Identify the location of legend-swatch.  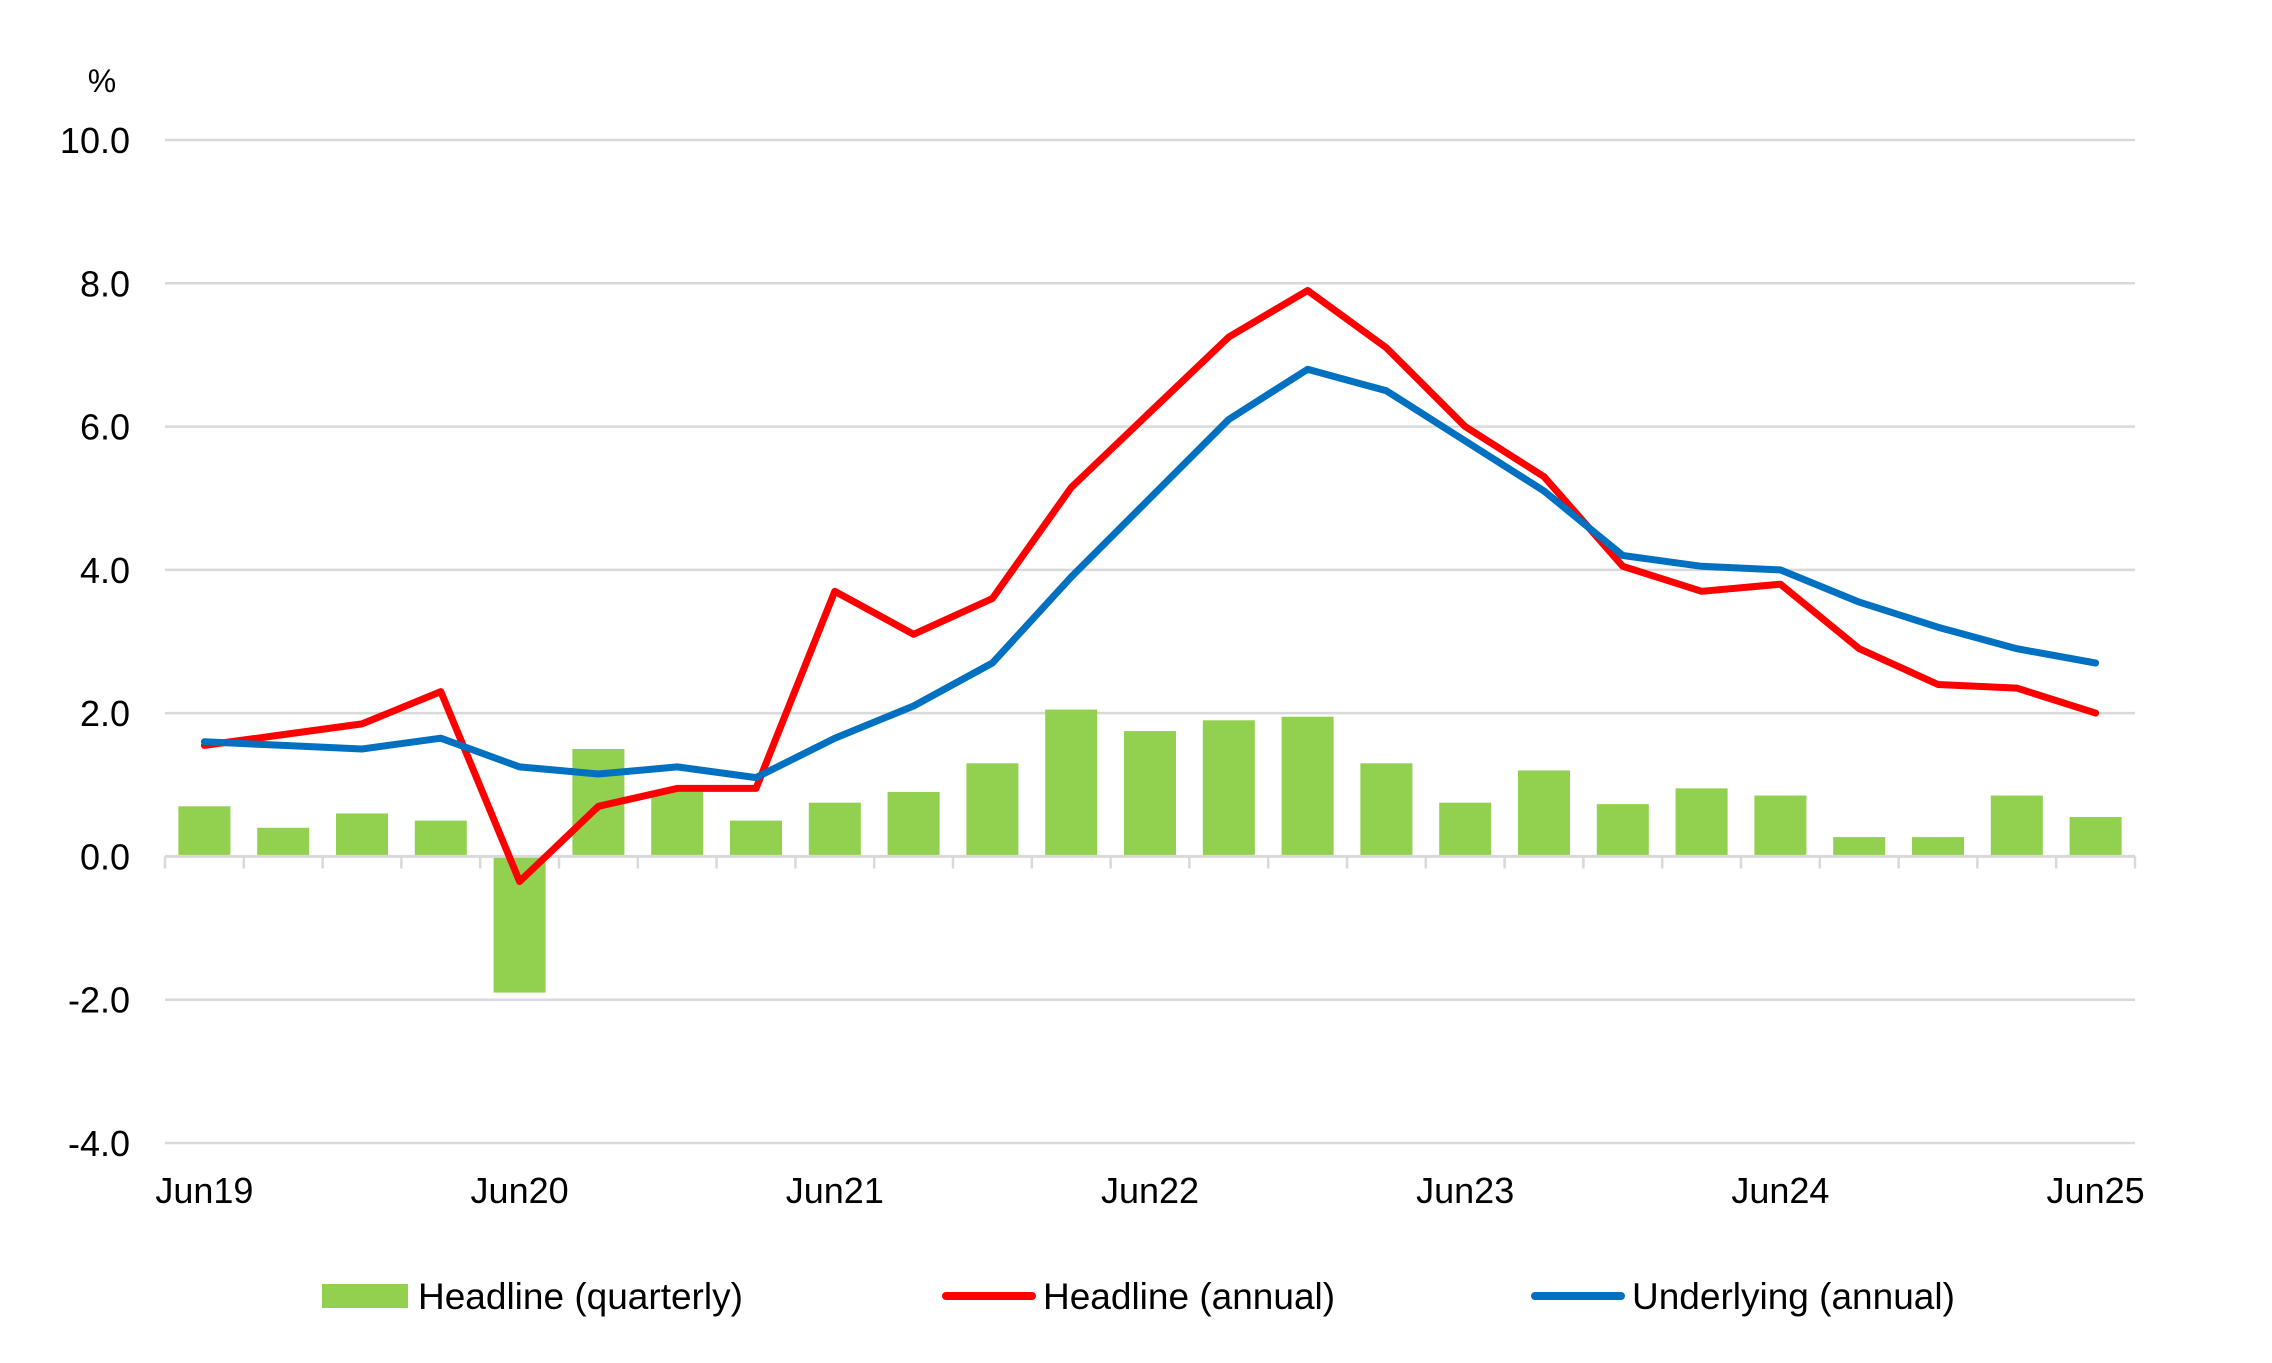
(365, 1296).